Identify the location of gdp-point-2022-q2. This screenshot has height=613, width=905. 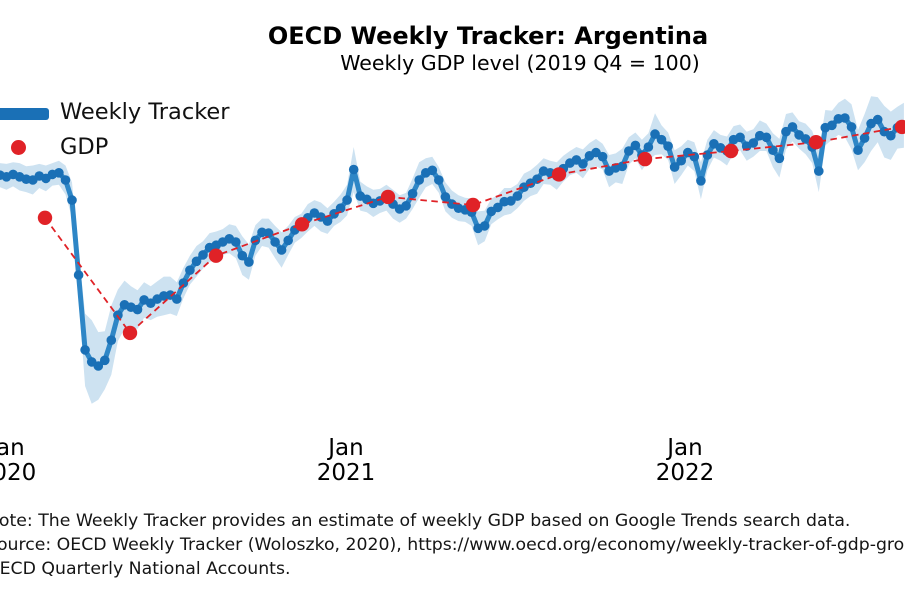
(816, 142).